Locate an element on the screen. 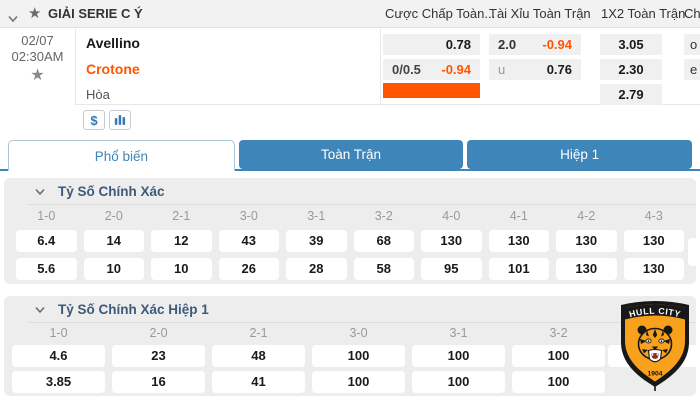 This screenshot has width=700, height=400. hull-city-logo: HULL CITY 1904 is located at coordinates (655, 346).